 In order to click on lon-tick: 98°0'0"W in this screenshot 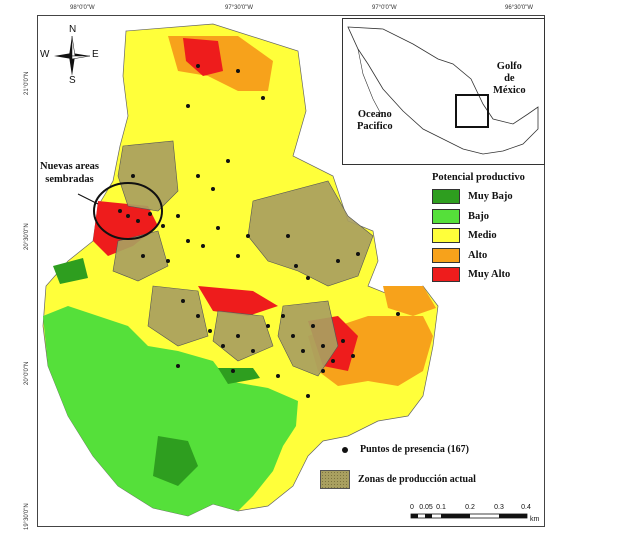, I will do `click(82, 8)`.